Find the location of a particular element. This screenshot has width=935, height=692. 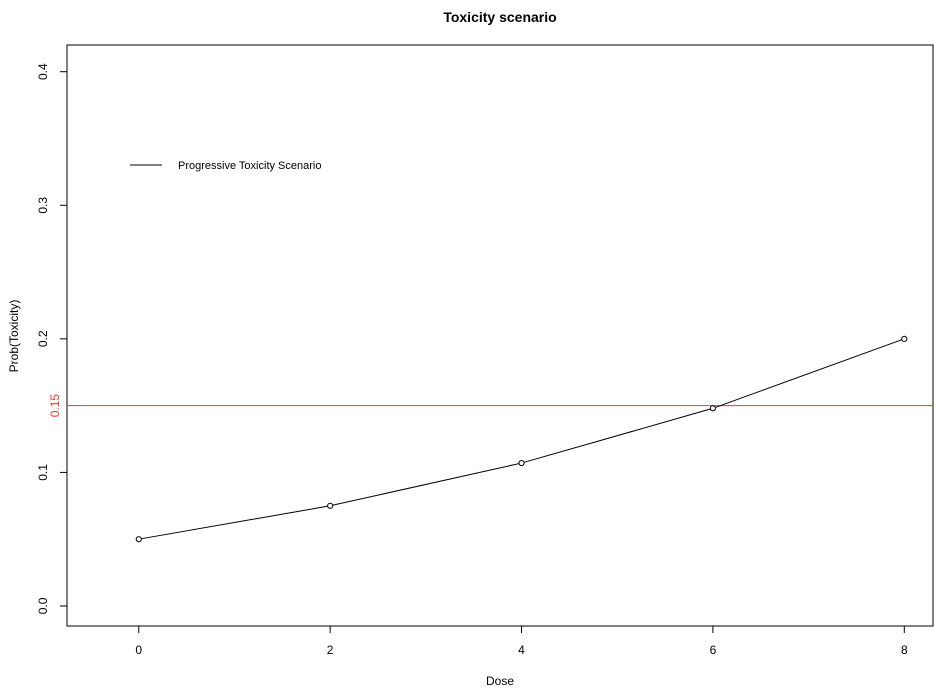

chart-title: Toxicity scenario is located at coordinates (499, 17).